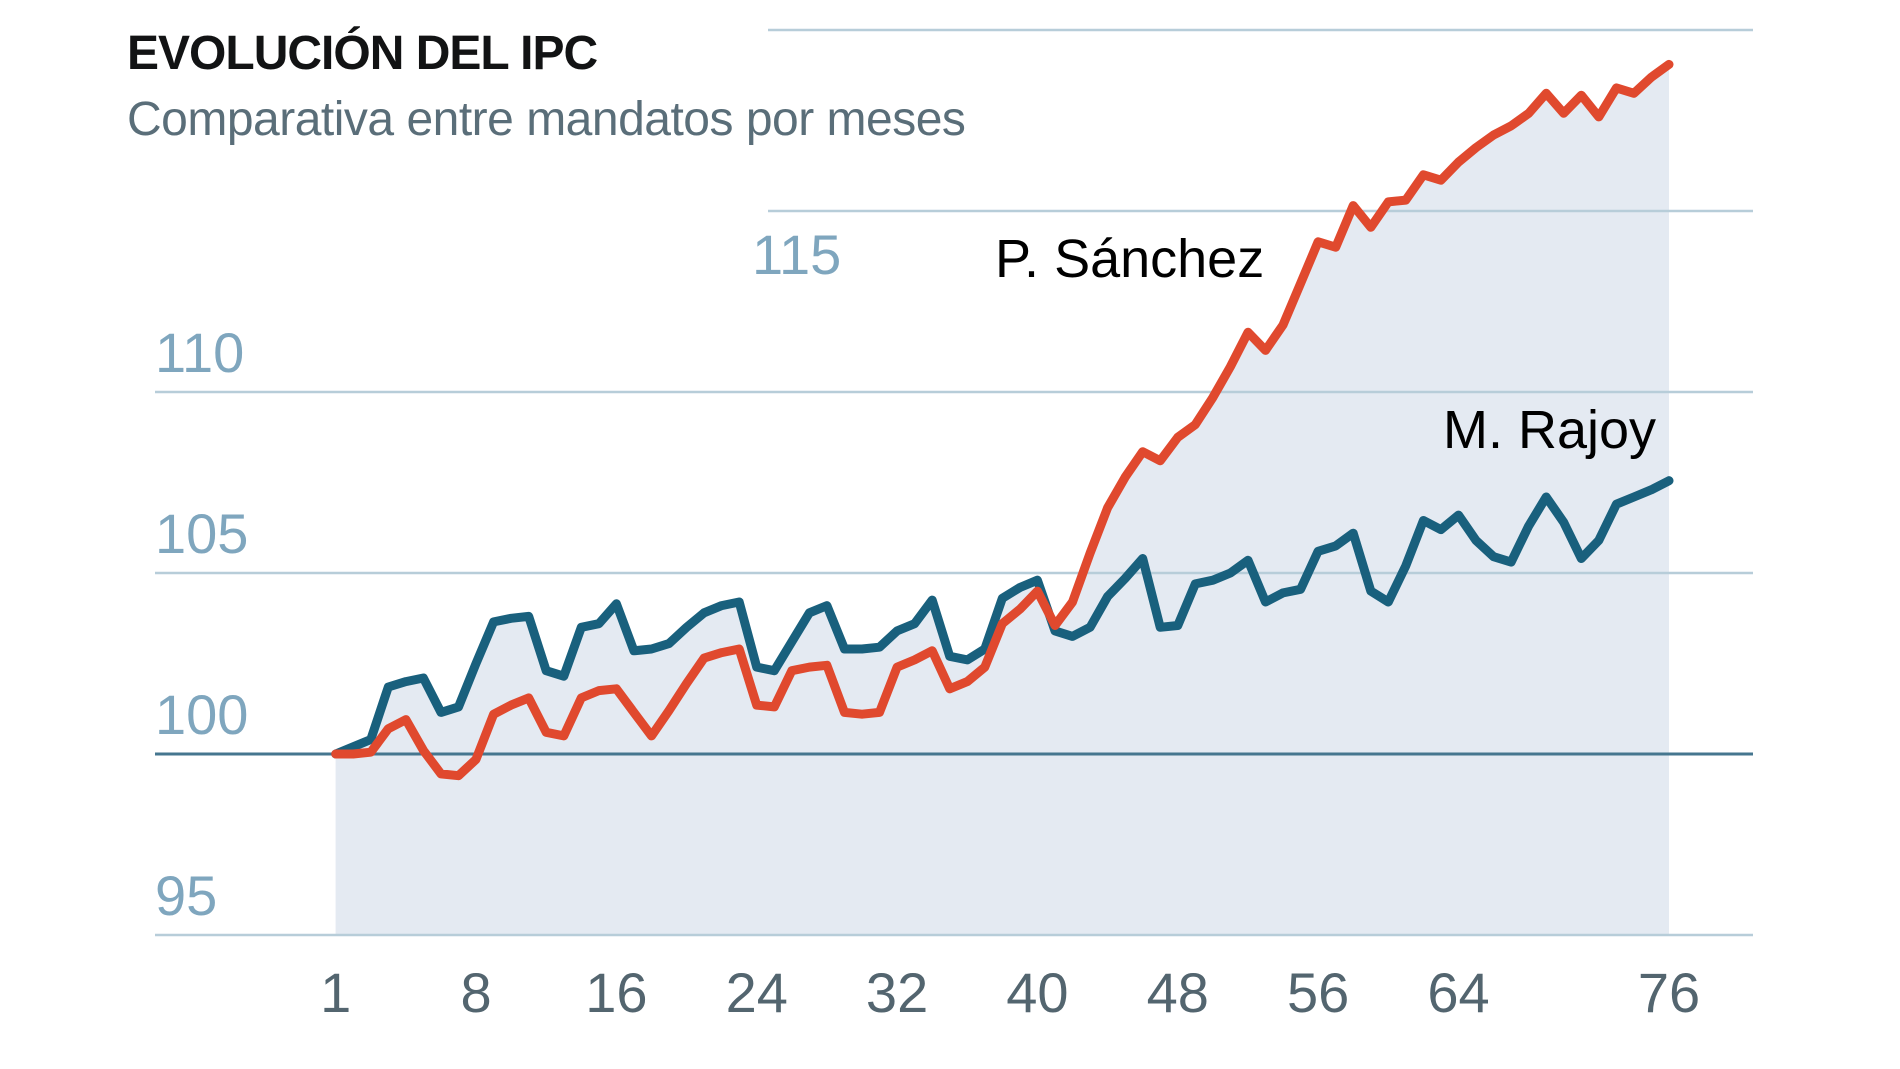 The image size is (1900, 1069). I want to click on x-axis-tick-48: 48, so click(1177, 992).